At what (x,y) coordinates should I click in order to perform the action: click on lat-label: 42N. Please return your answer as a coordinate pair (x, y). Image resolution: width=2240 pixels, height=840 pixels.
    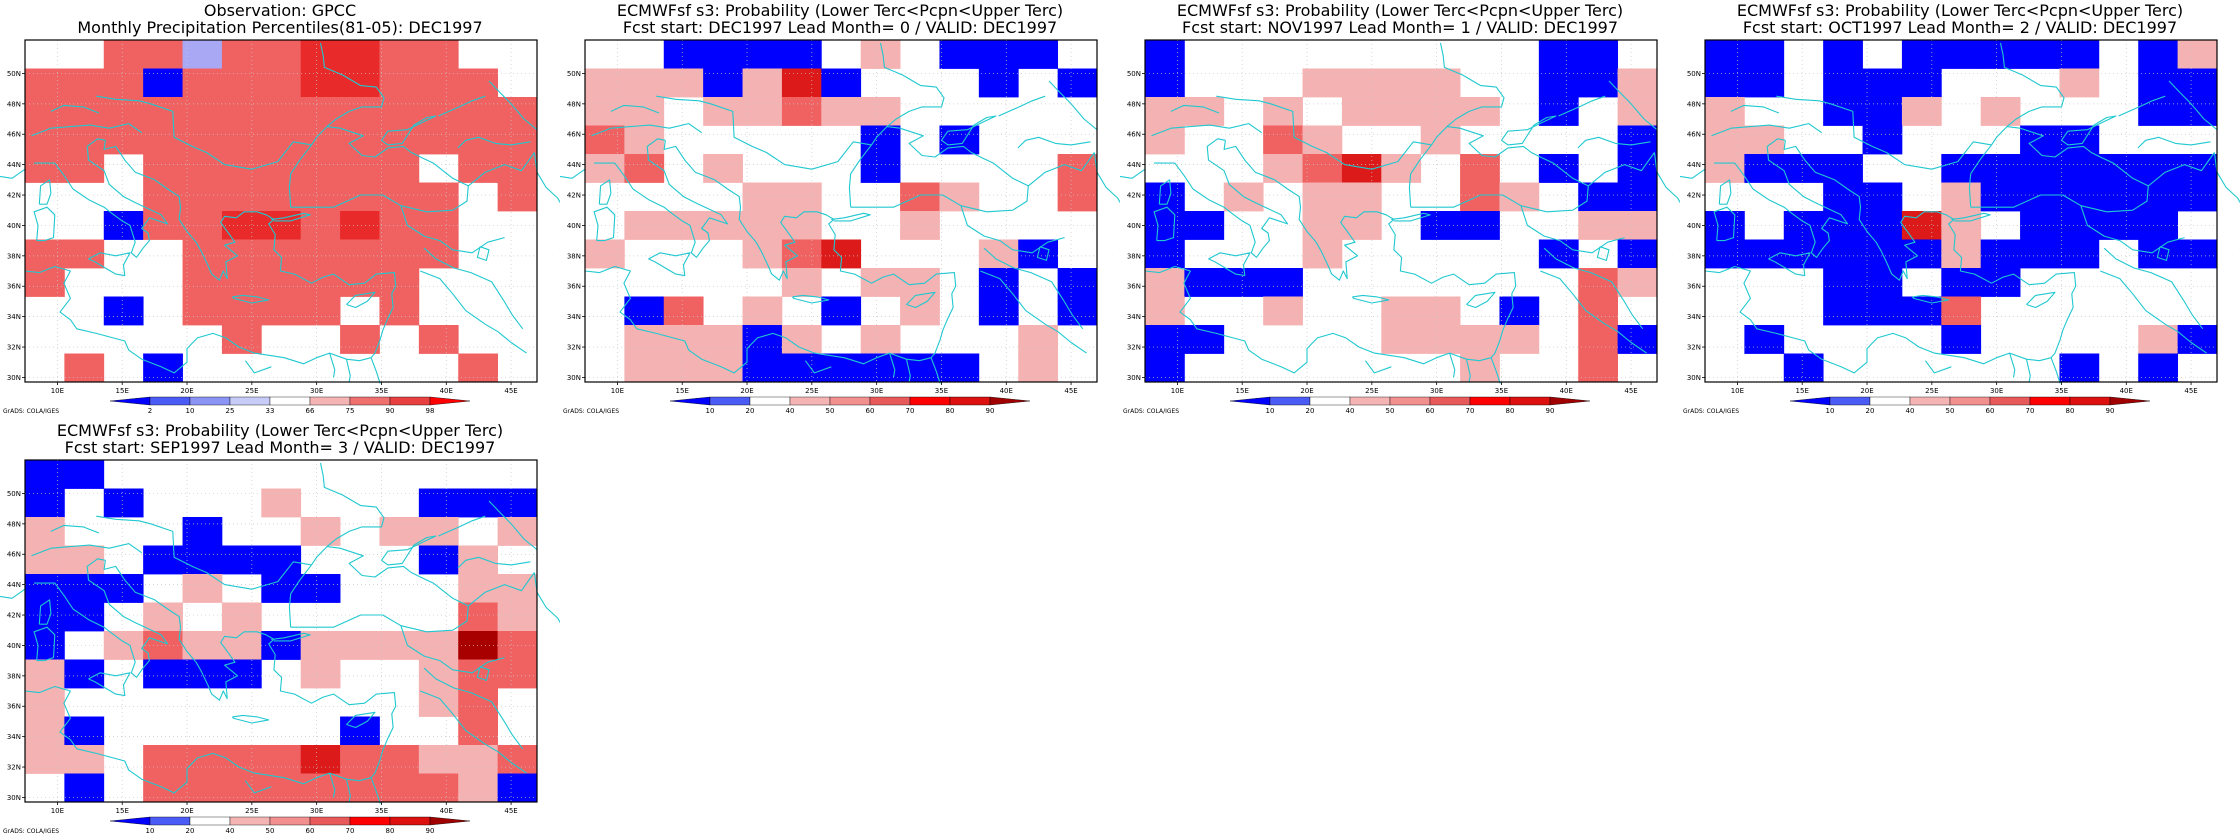
    Looking at the image, I should click on (14, 616).